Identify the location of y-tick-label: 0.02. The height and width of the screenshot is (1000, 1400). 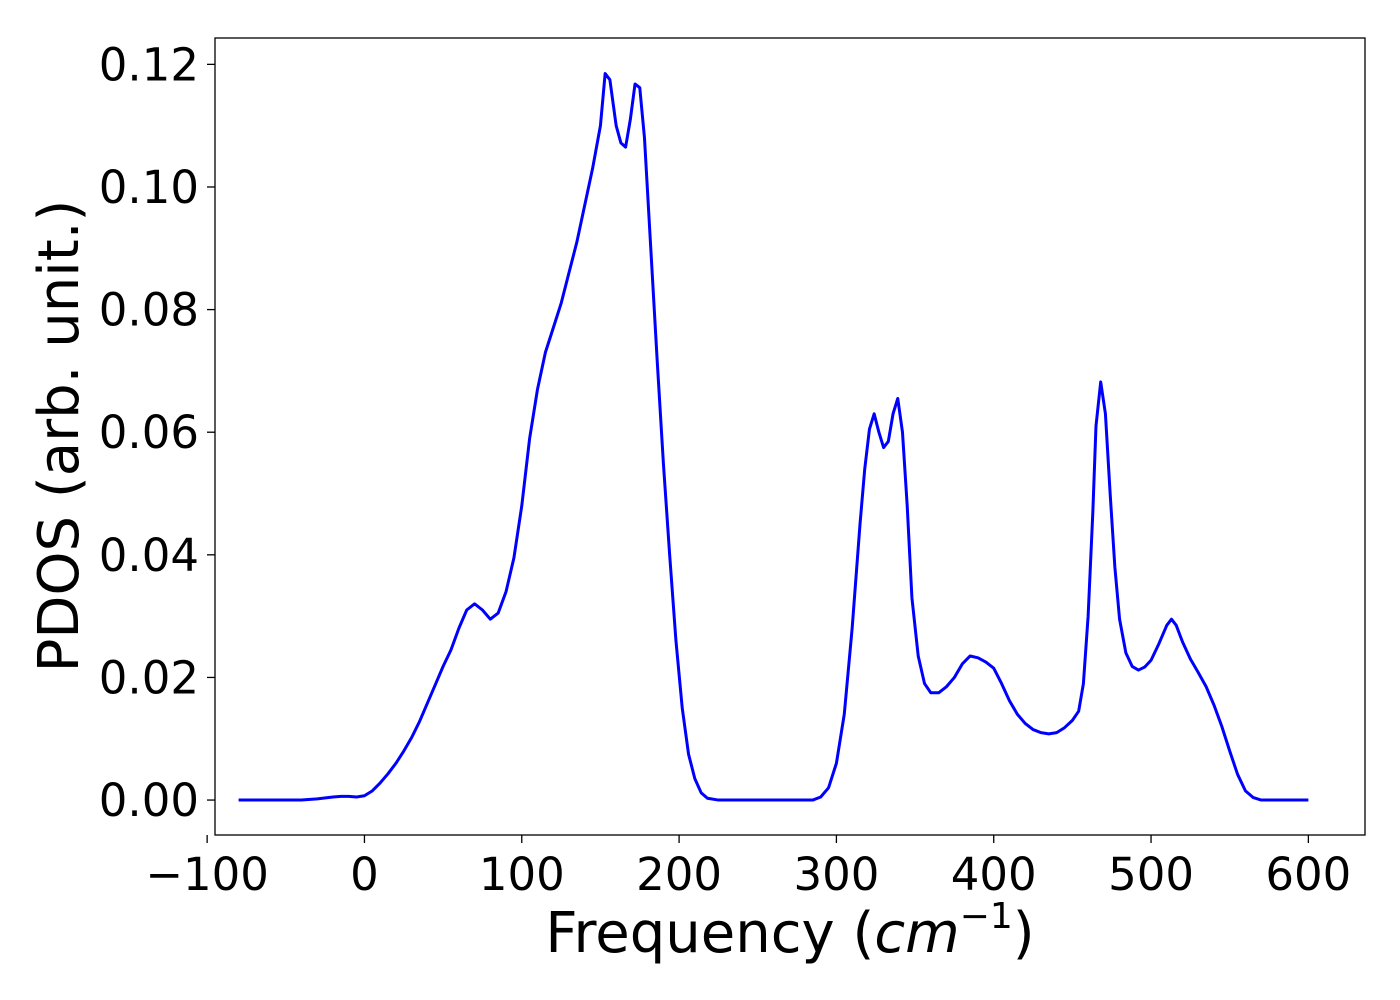
(149, 677).